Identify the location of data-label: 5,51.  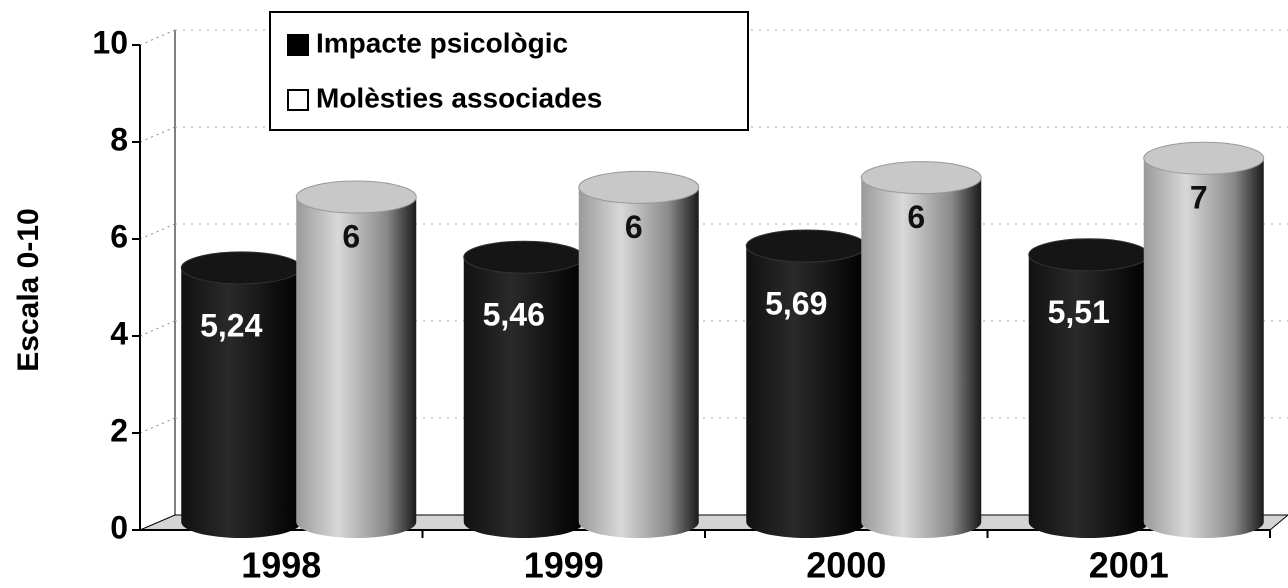
(1079, 312).